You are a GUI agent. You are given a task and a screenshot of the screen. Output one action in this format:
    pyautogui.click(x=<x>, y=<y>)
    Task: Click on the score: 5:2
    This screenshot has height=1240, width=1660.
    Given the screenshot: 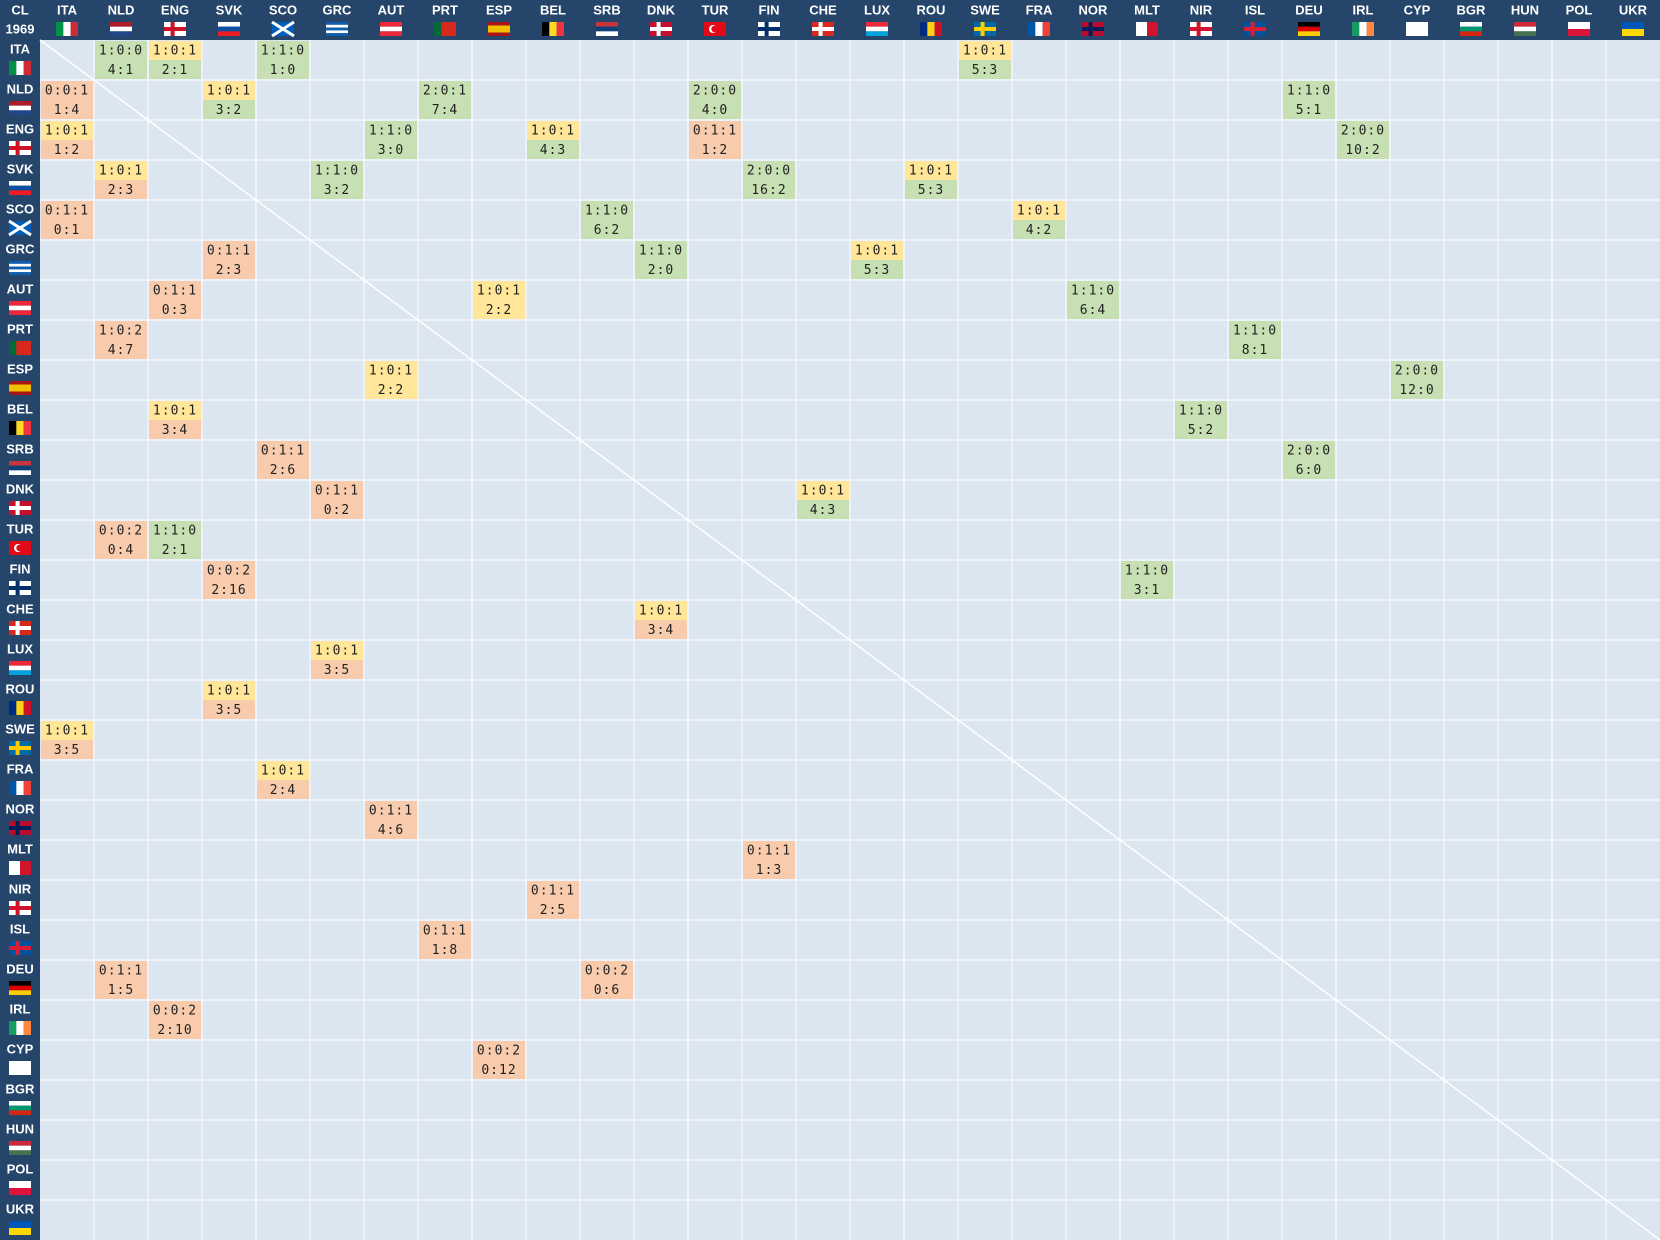 What is the action you would take?
    pyautogui.click(x=1201, y=430)
    